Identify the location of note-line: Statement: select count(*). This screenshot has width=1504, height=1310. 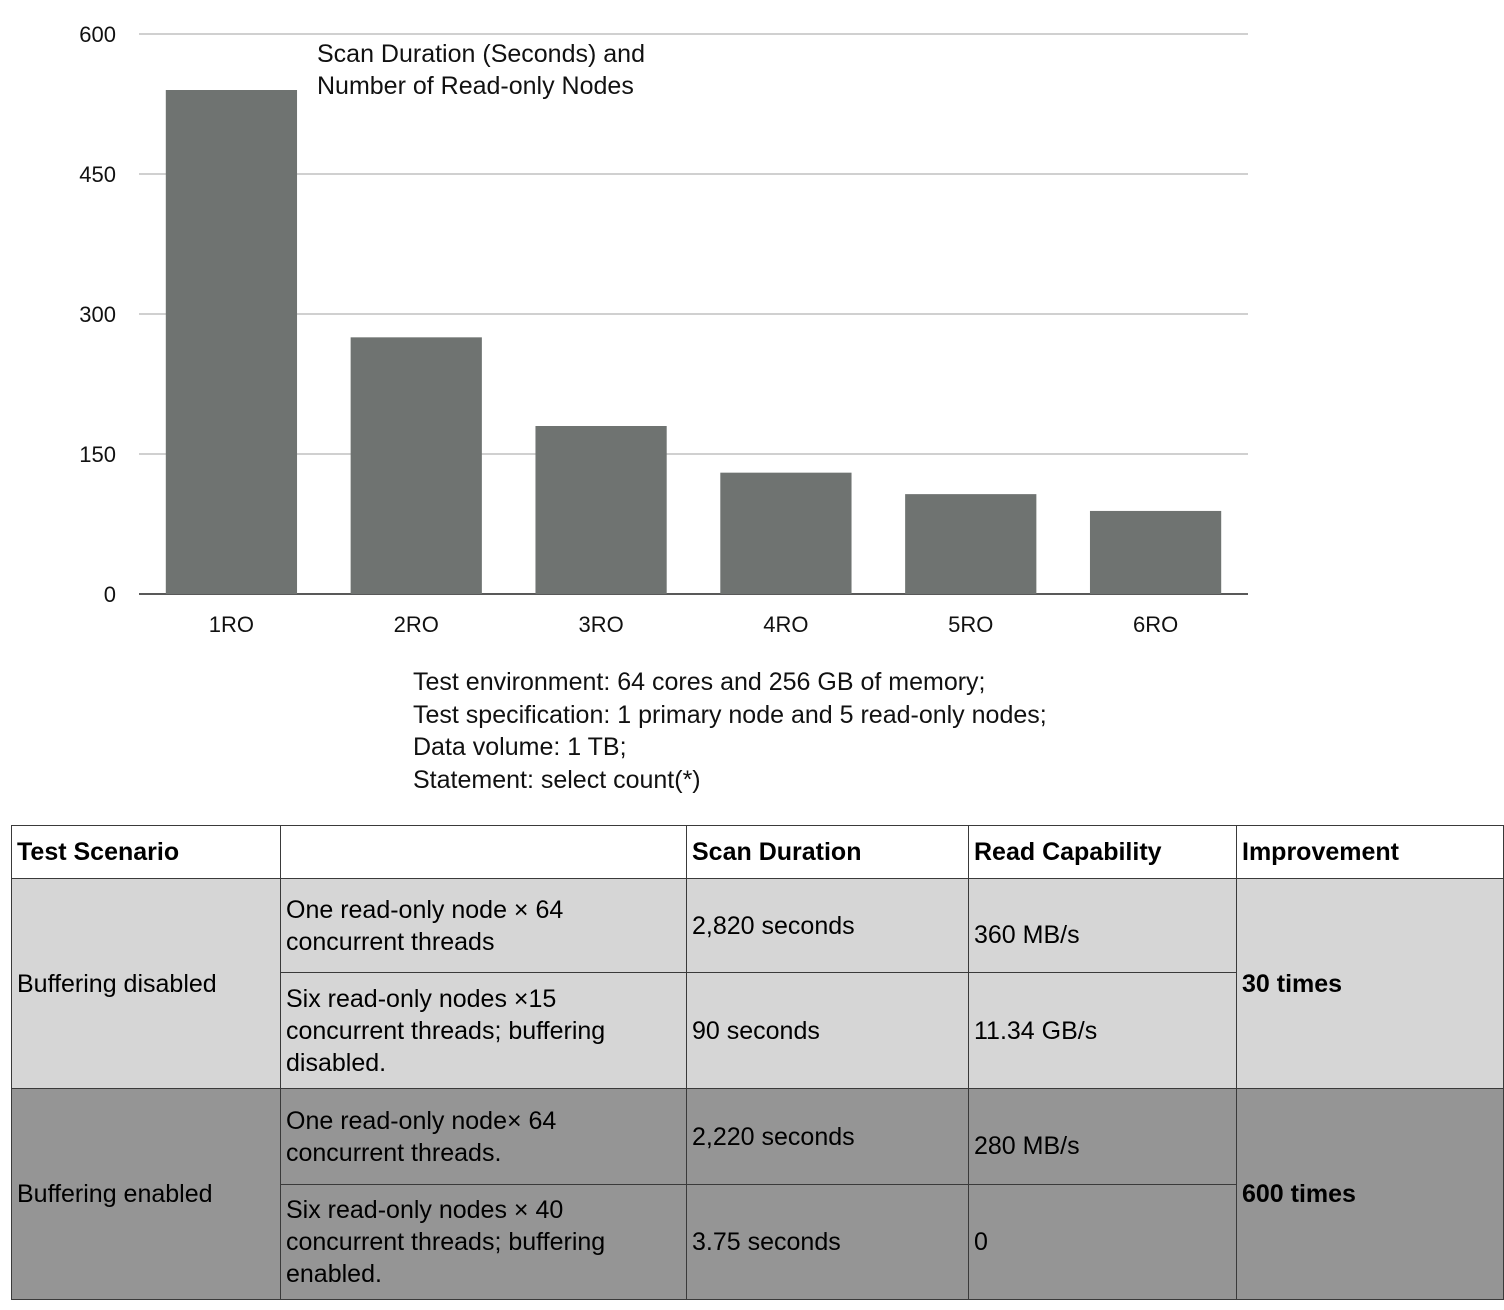
(557, 779).